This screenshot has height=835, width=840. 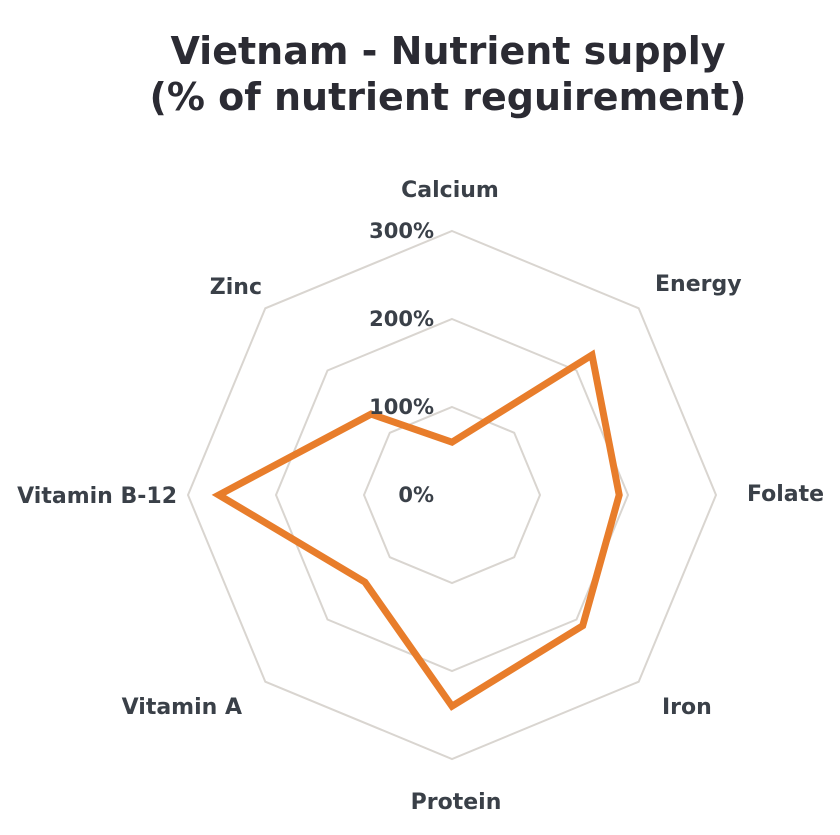 What do you see at coordinates (97, 496) in the screenshot?
I see `axis-label-vitamin-b-12: Vitamin B-12` at bounding box center [97, 496].